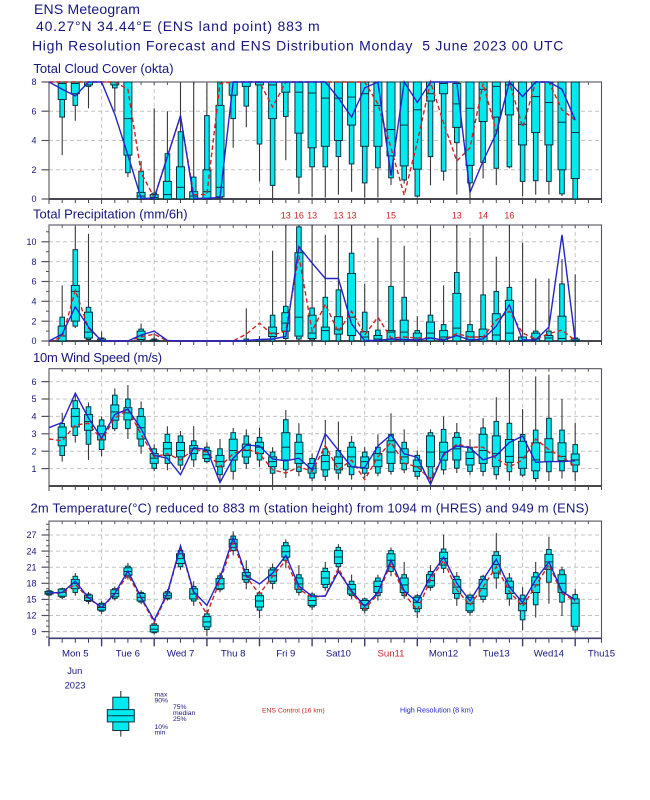 Image resolution: width=650 pixels, height=800 pixels. What do you see at coordinates (31, 551) in the screenshot?
I see `svg-text: 24` at bounding box center [31, 551].